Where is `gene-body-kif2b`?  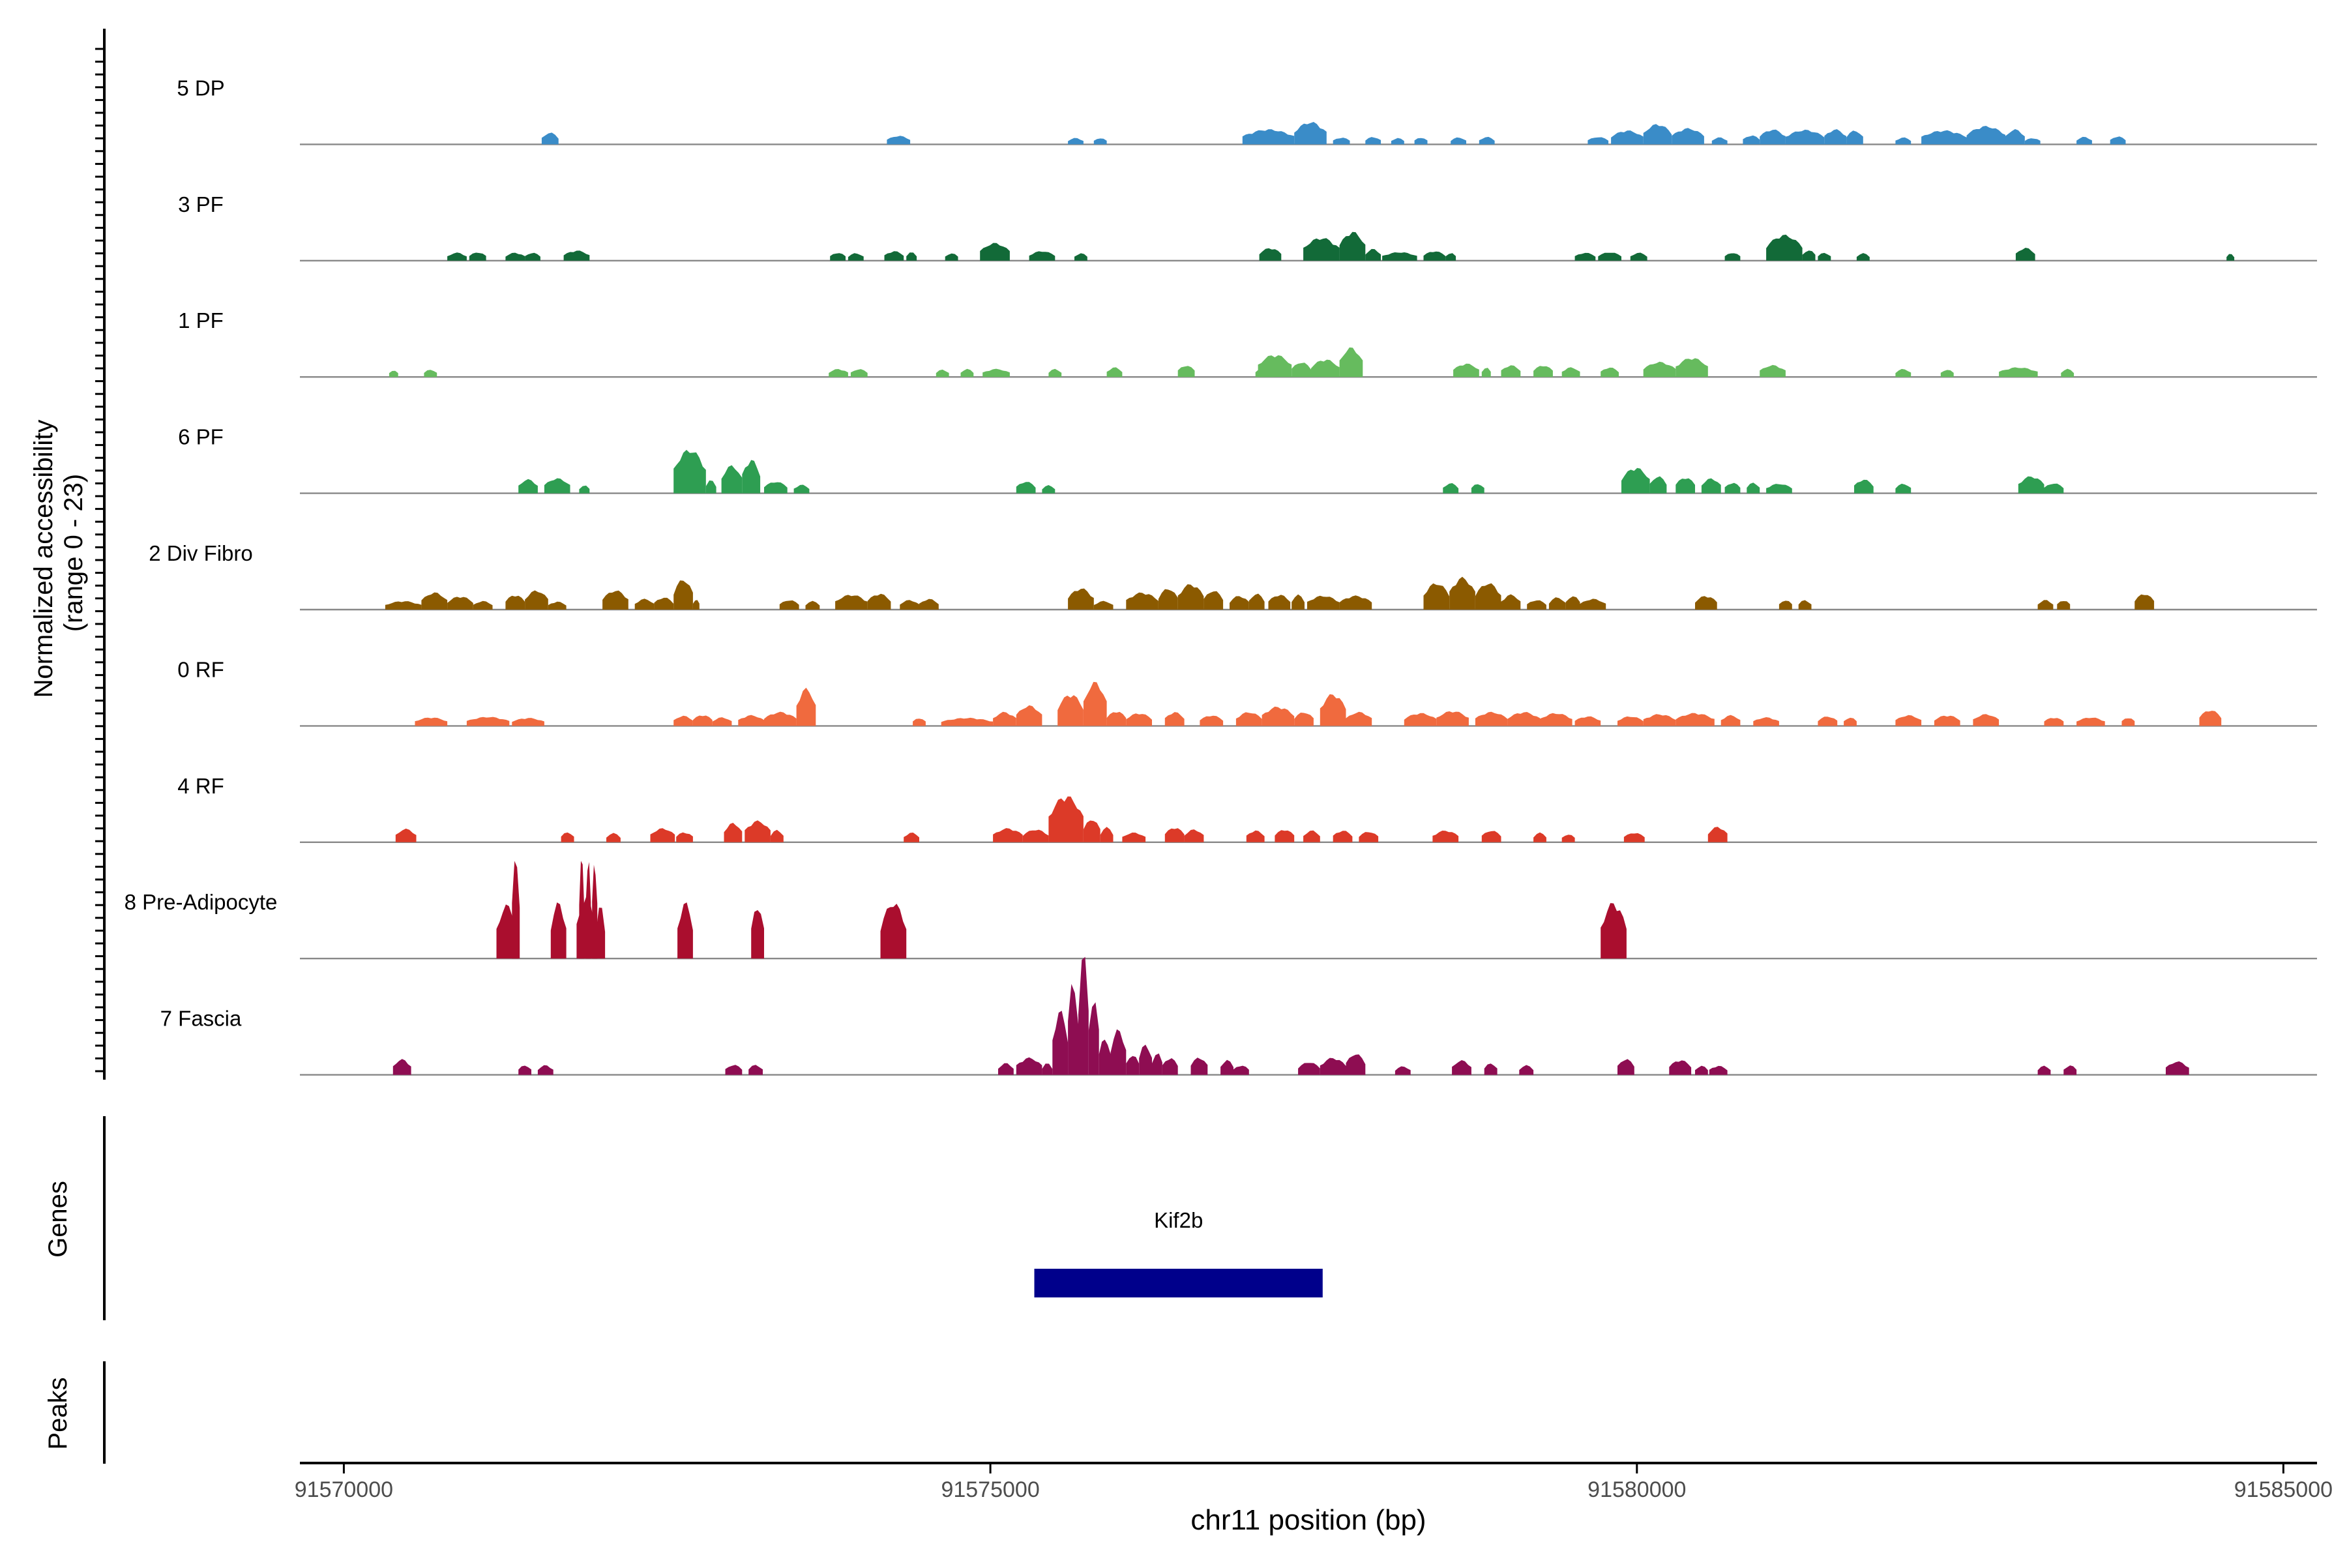
gene-body-kif2b is located at coordinates (1178, 1283).